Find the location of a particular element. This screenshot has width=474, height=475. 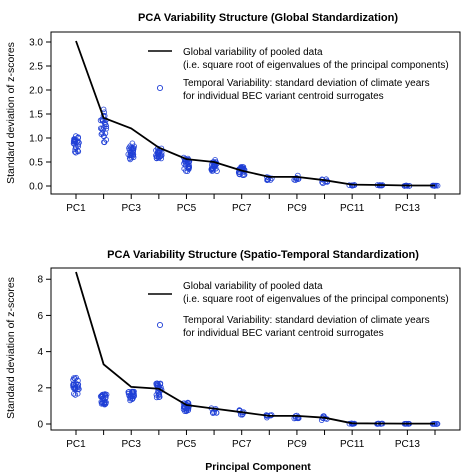

y-tick-label: 2.5 is located at coordinates (36, 67).